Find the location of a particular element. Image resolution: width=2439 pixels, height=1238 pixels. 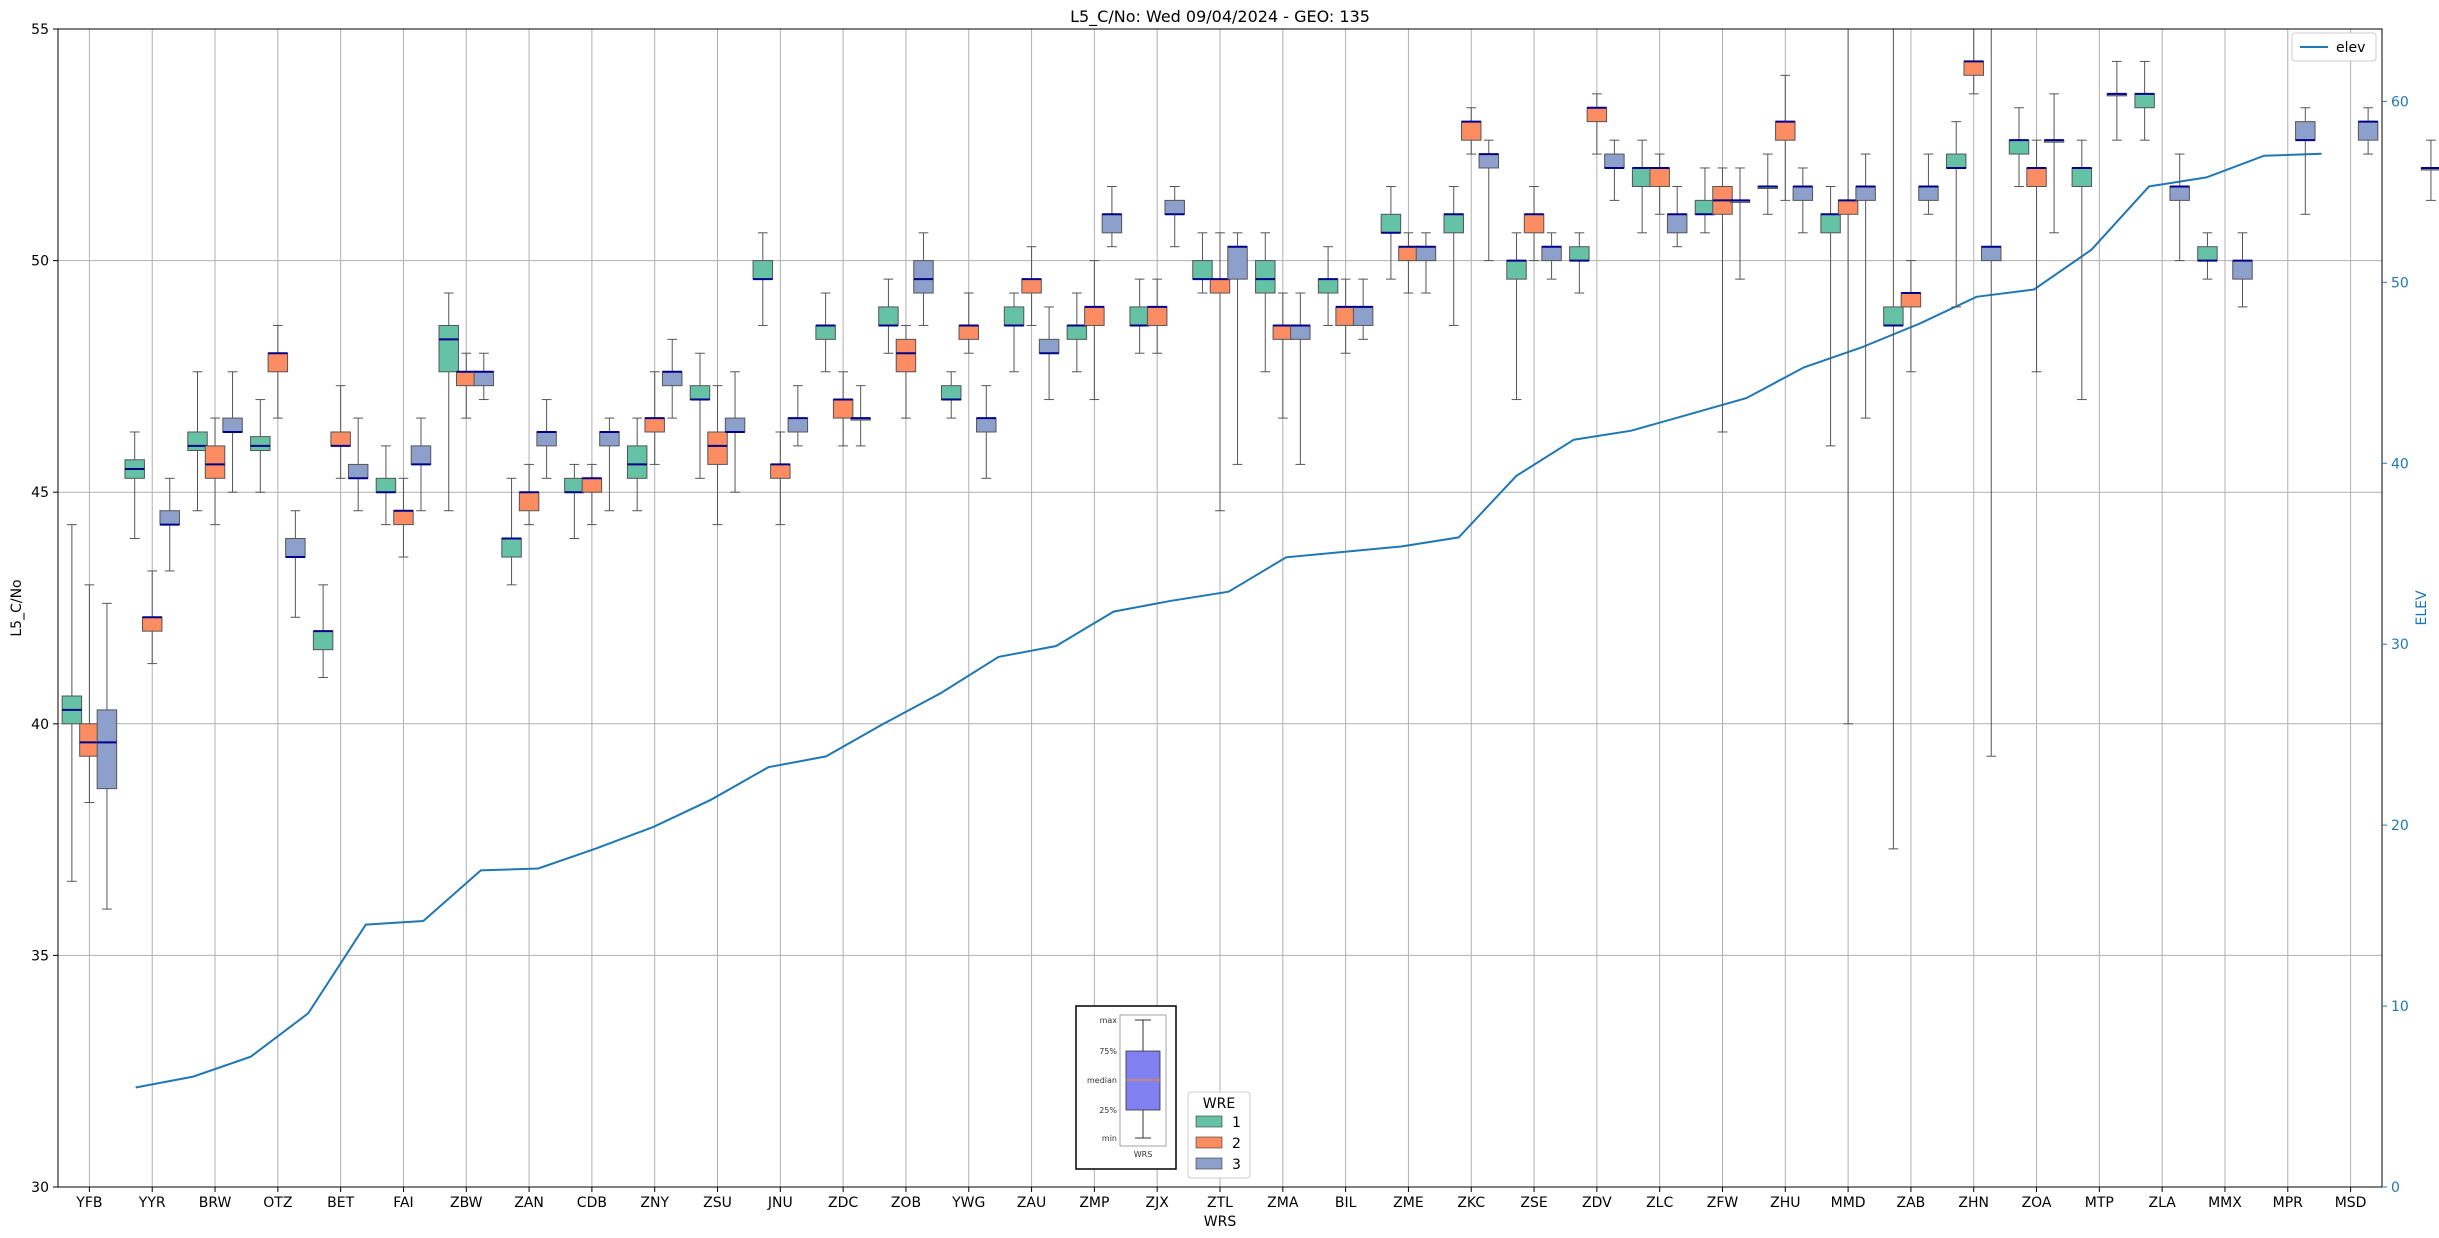

y-tick-label: 40 is located at coordinates (40, 725).